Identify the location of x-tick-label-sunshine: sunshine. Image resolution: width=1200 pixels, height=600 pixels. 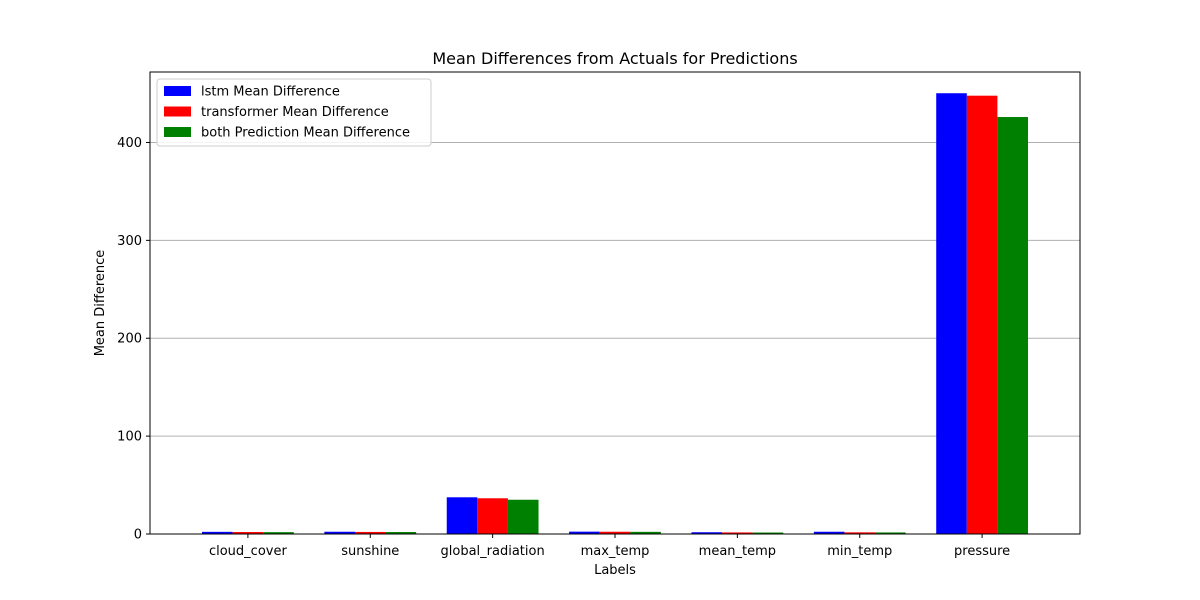
(370, 551).